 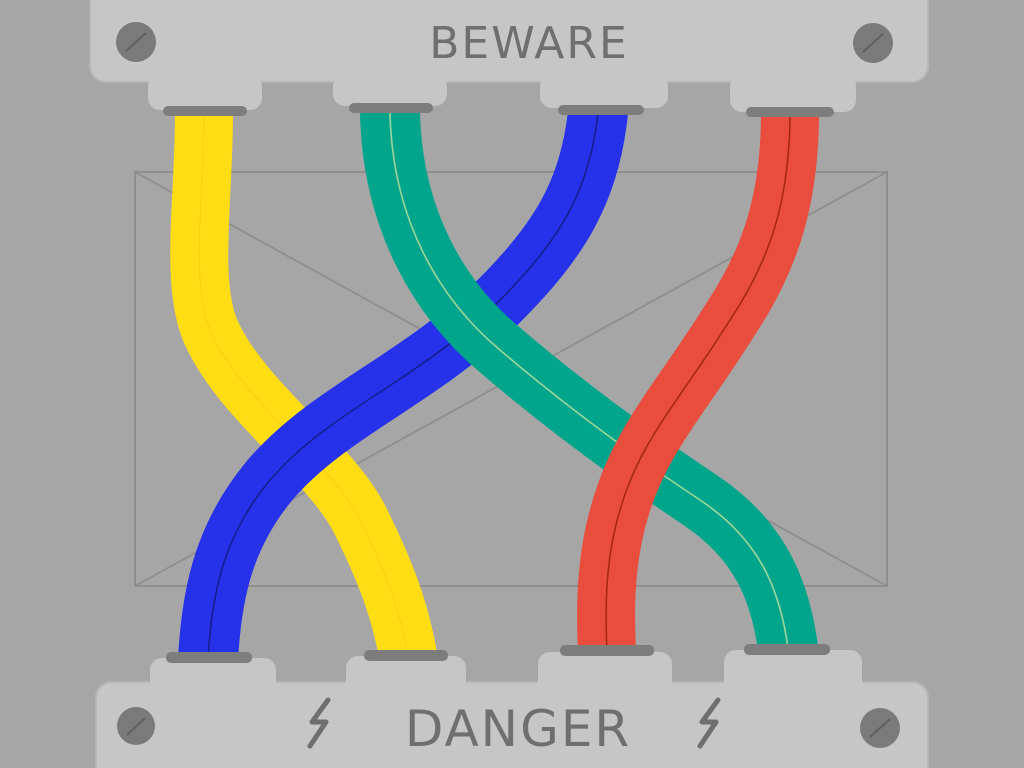 I want to click on bottom-plate: DANGER, so click(x=512, y=709).